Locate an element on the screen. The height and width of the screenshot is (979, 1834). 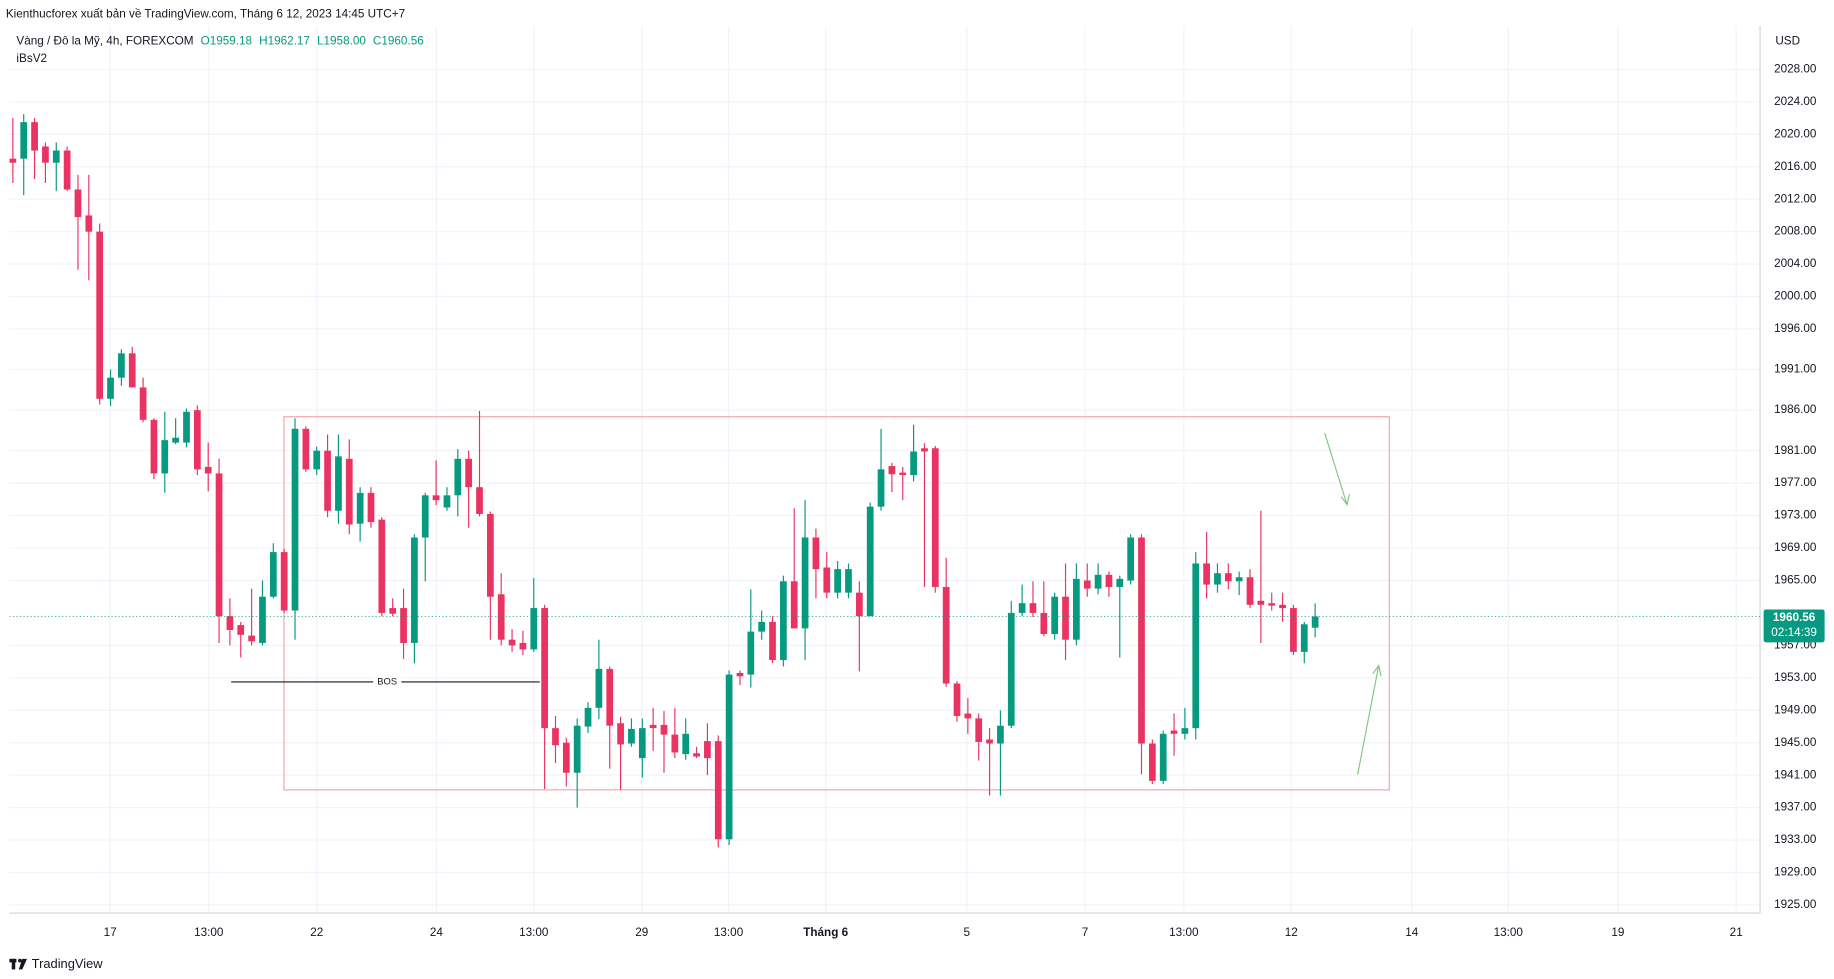
x-tick-label: 7 is located at coordinates (1085, 932).